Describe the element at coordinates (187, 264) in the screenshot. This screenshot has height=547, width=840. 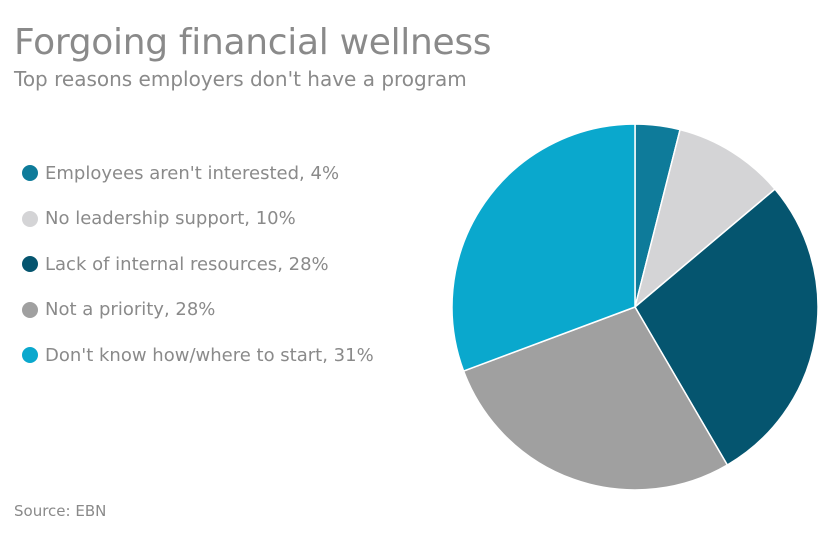
I see `legend-label: Lack of internal resources, 28%` at that location.